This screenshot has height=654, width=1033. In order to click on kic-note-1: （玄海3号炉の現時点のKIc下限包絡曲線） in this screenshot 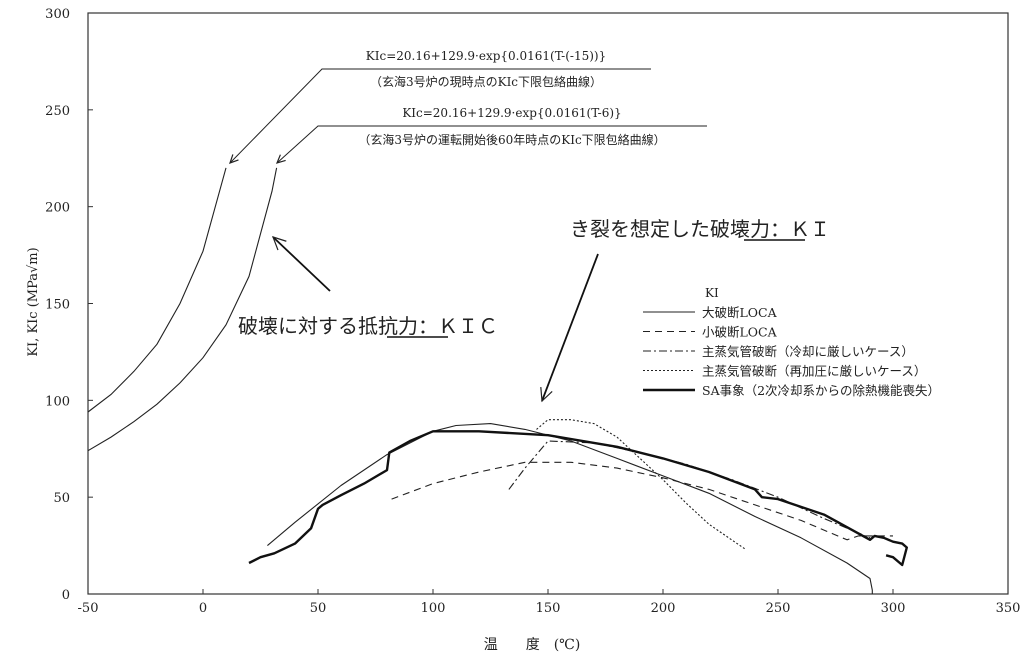, I will do `click(486, 81)`.